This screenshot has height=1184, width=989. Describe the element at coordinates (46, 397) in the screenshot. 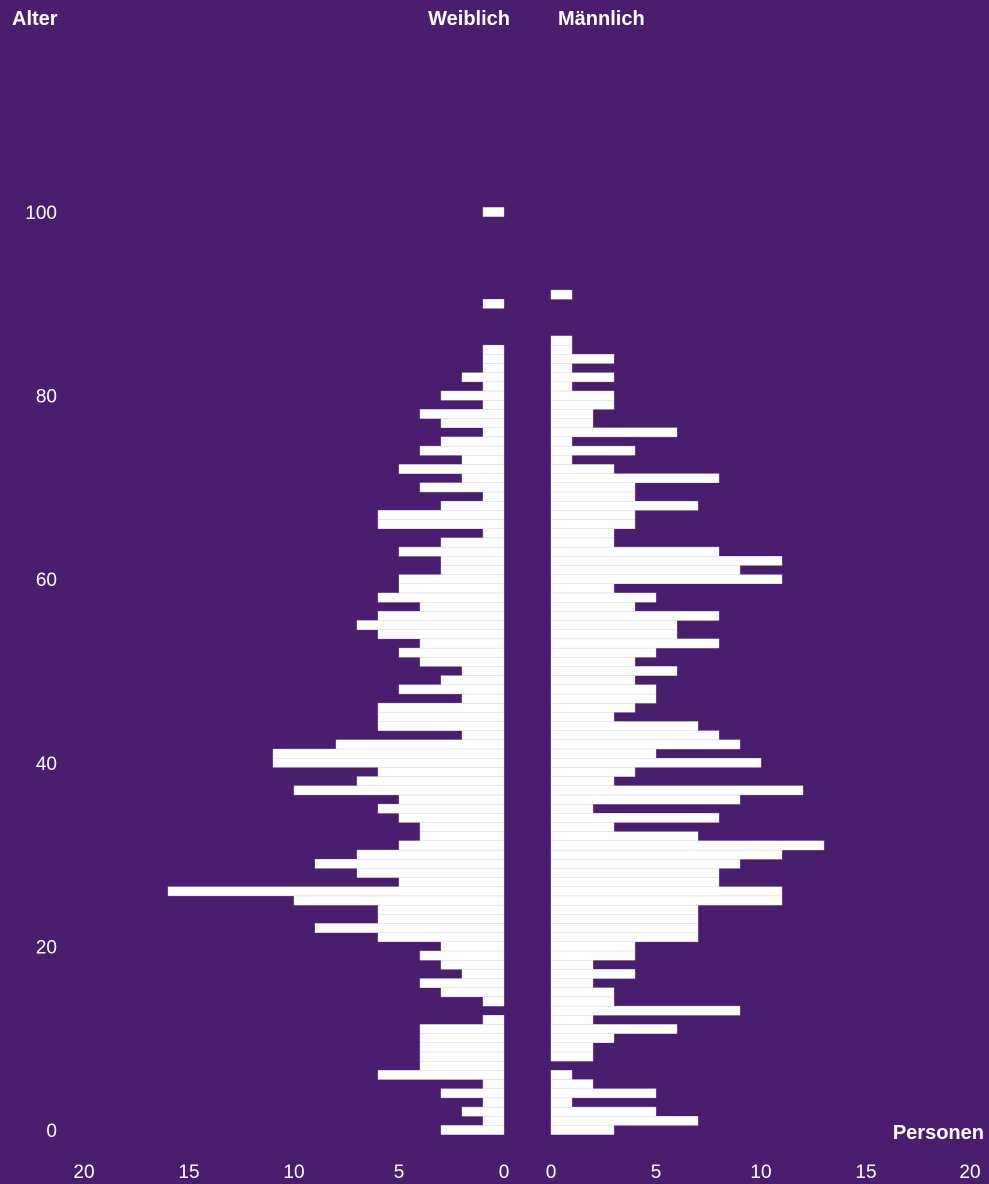

I see `y-tick-label-80: 80` at that location.